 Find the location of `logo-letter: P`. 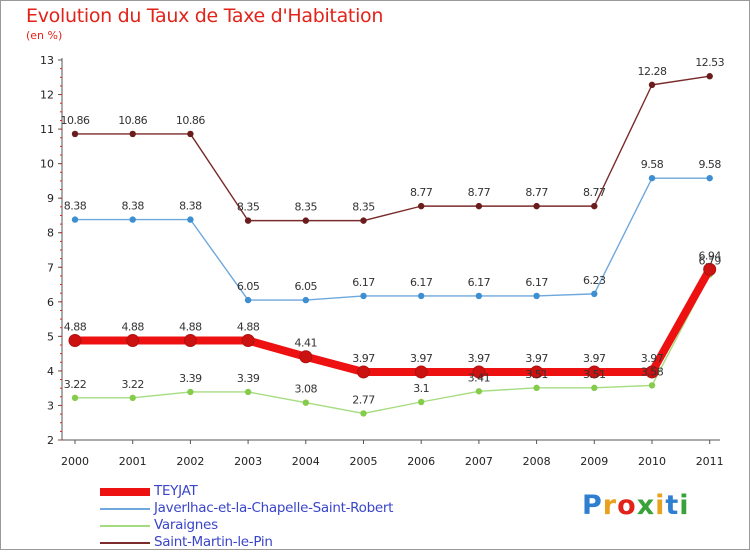

logo-letter: P is located at coordinates (592, 505).